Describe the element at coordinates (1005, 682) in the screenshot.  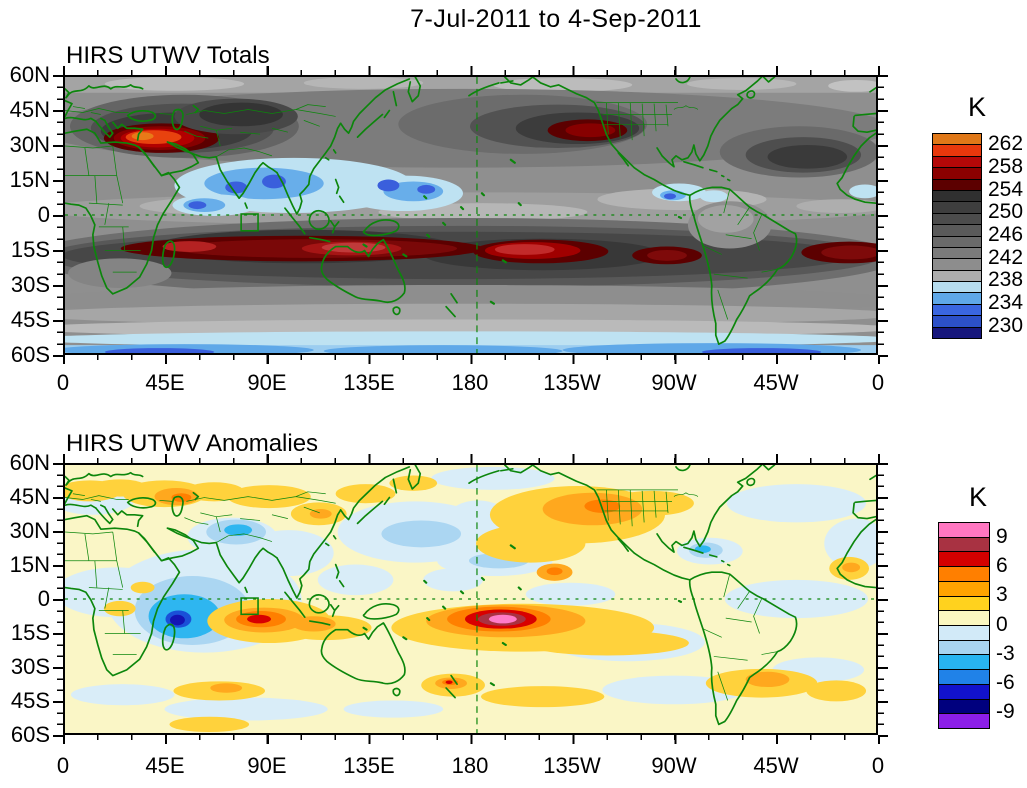
I see `colorbar-tick-label: -6` at that location.